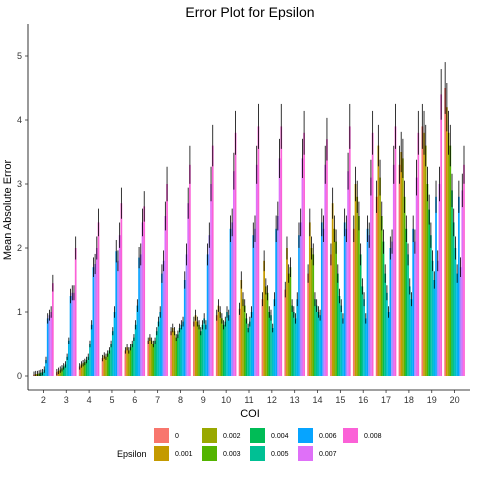 Image resolution: width=480 pixels, height=480 pixels. Describe the element at coordinates (19, 120) in the screenshot. I see `y-tick-label: 4` at that location.